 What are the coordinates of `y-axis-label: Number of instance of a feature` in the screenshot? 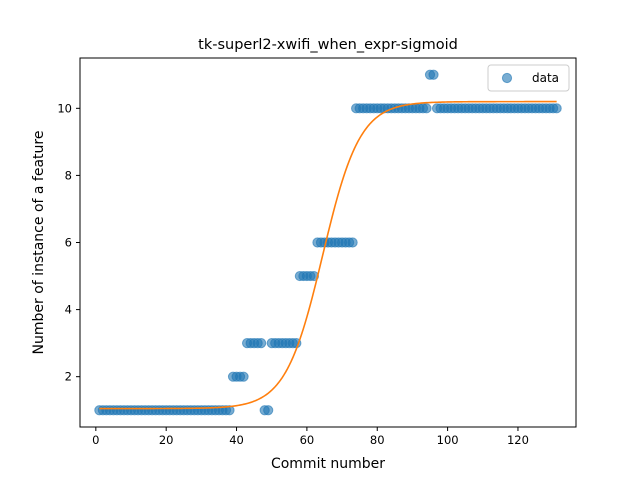 It's located at (39, 243).